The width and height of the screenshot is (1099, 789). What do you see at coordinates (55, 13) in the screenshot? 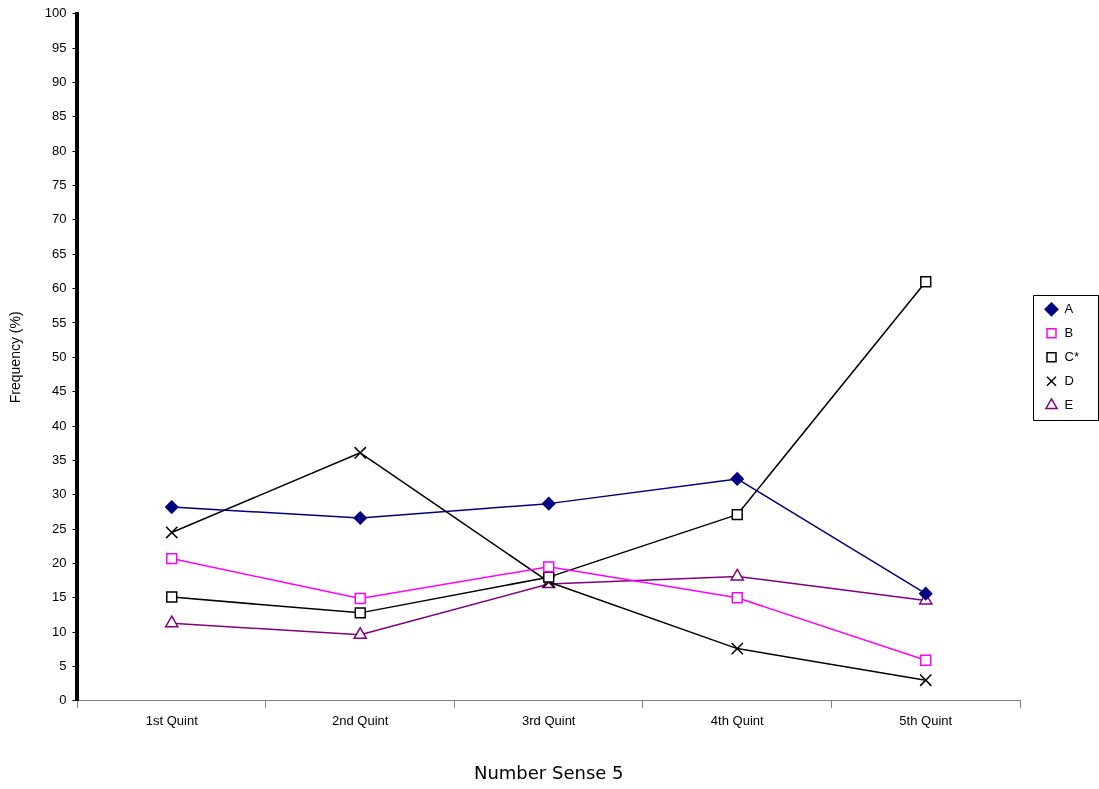
I see `y-tick-label: 100` at bounding box center [55, 13].